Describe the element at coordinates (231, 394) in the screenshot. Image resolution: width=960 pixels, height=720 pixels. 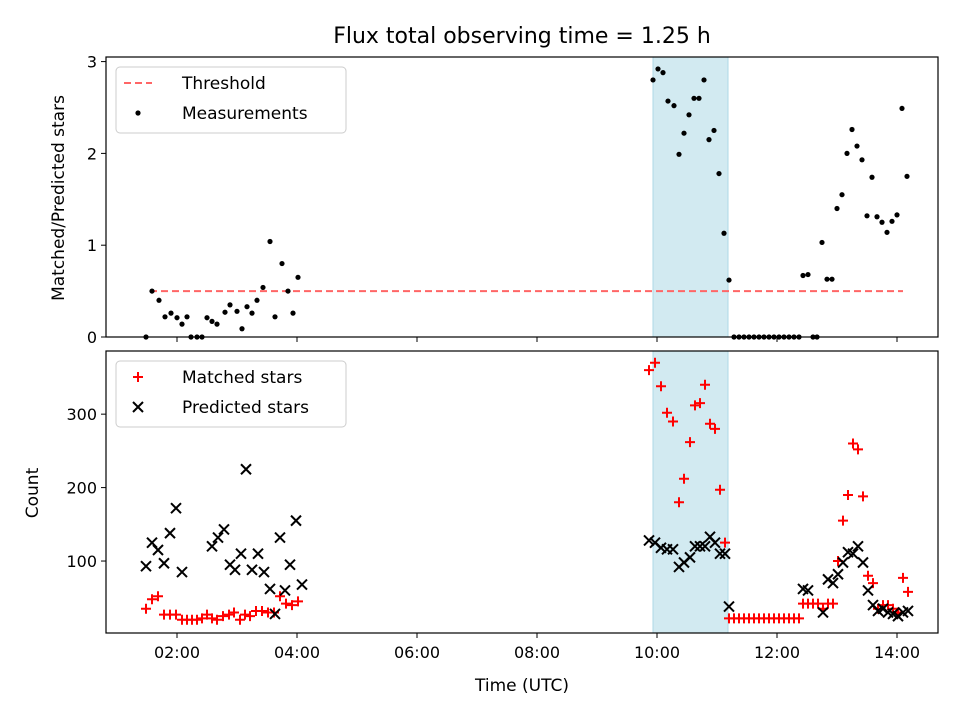
I see `bottom-legend-box` at that location.